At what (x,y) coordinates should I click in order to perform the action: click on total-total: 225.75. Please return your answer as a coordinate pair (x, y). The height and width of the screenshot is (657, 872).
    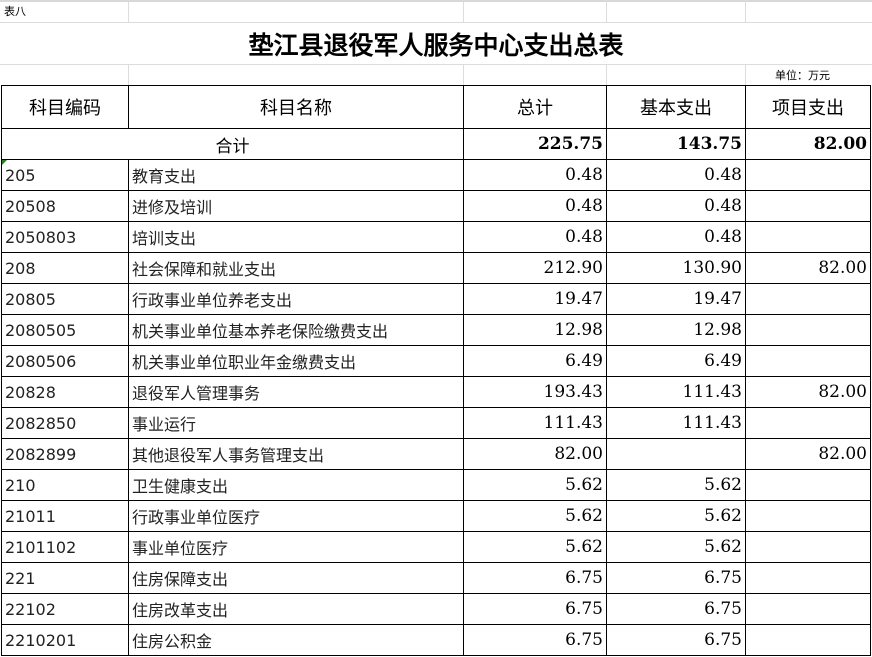
    Looking at the image, I should click on (535, 144).